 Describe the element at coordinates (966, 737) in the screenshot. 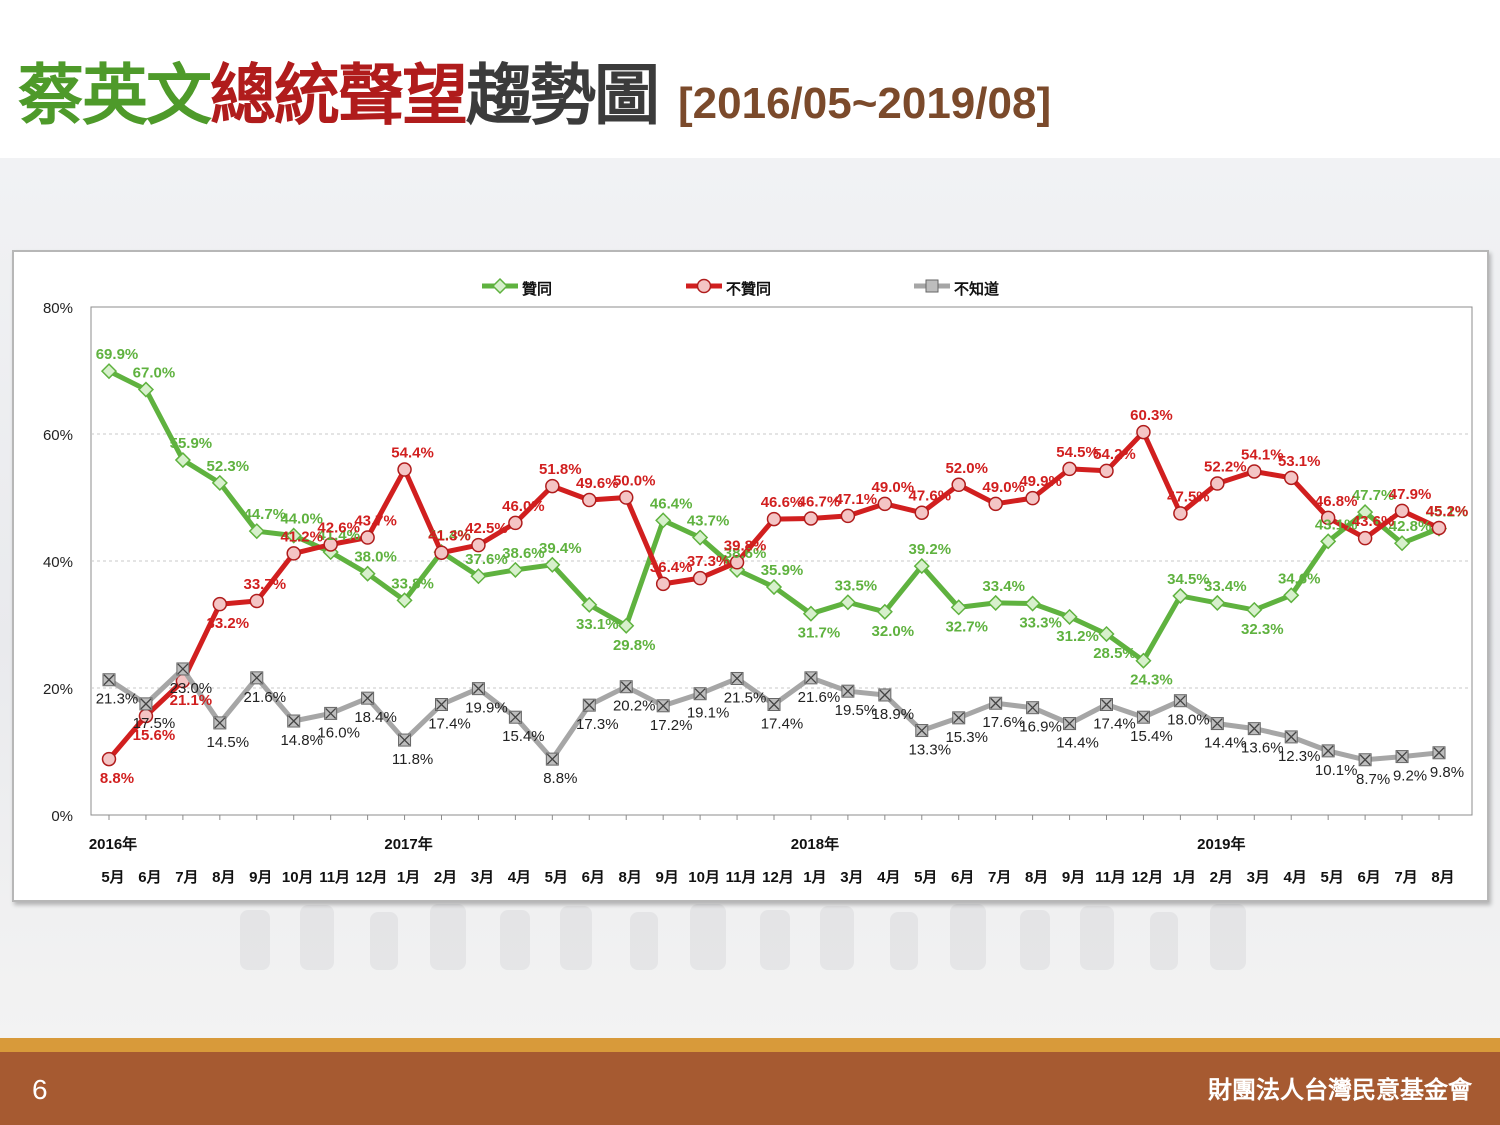

I see `data-label-unknown: 15.3%` at that location.